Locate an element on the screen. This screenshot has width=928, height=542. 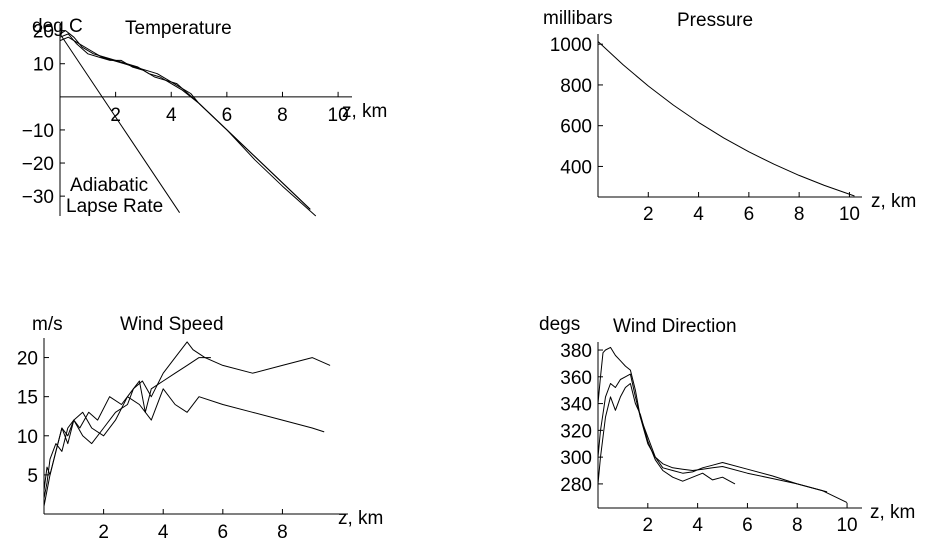
pressure-x-tick-label: 10 is located at coordinates (849, 214).